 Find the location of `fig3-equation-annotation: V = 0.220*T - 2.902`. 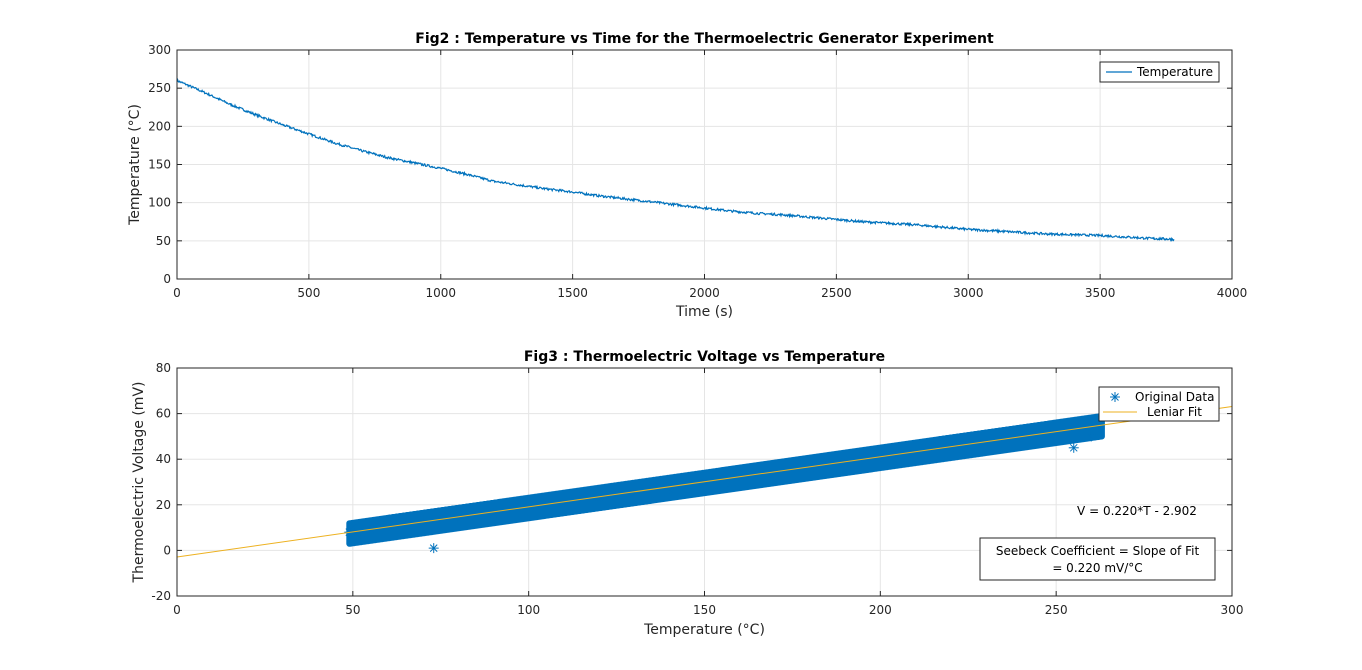

fig3-equation-annotation: V = 0.220*T - 2.902 is located at coordinates (1137, 511).